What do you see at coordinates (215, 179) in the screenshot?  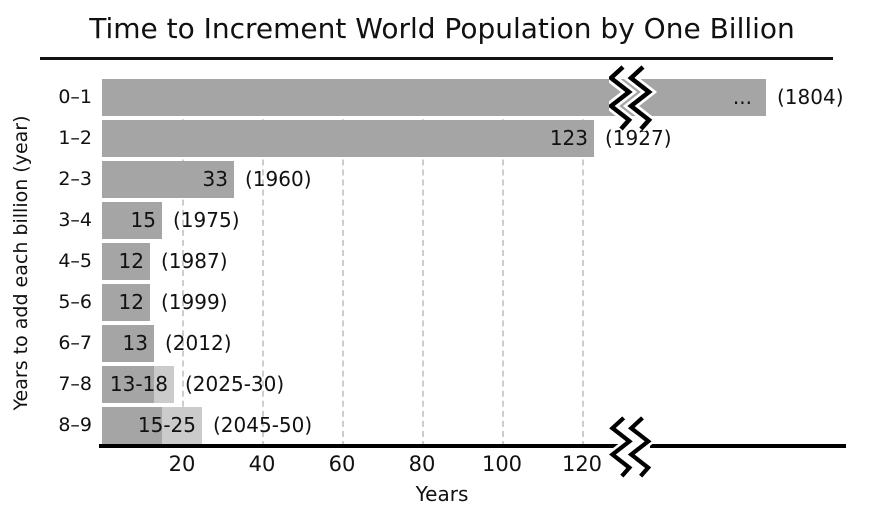 I see `value-label: 33` at bounding box center [215, 179].